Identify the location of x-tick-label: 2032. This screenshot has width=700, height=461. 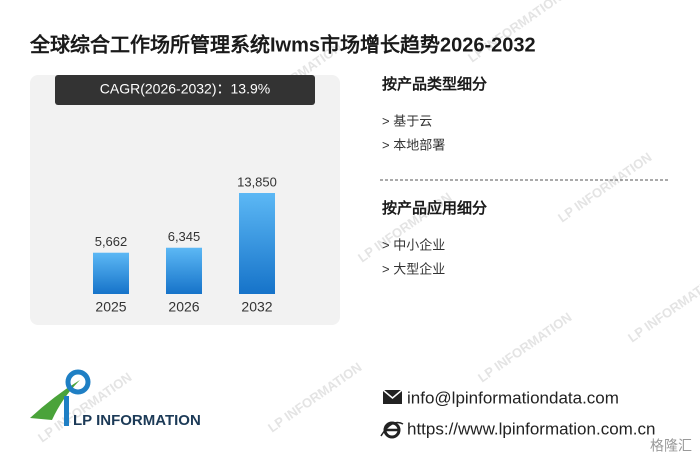
(256, 307).